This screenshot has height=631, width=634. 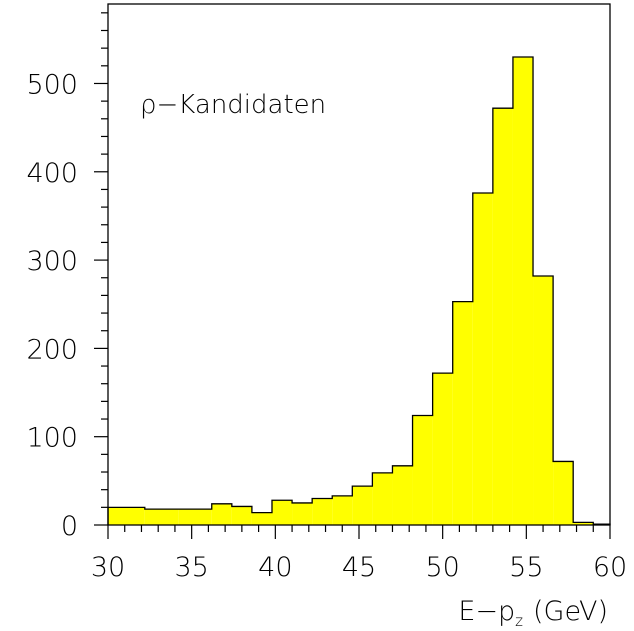 What do you see at coordinates (442, 567) in the screenshot?
I see `x-tick-label: 50` at bounding box center [442, 567].